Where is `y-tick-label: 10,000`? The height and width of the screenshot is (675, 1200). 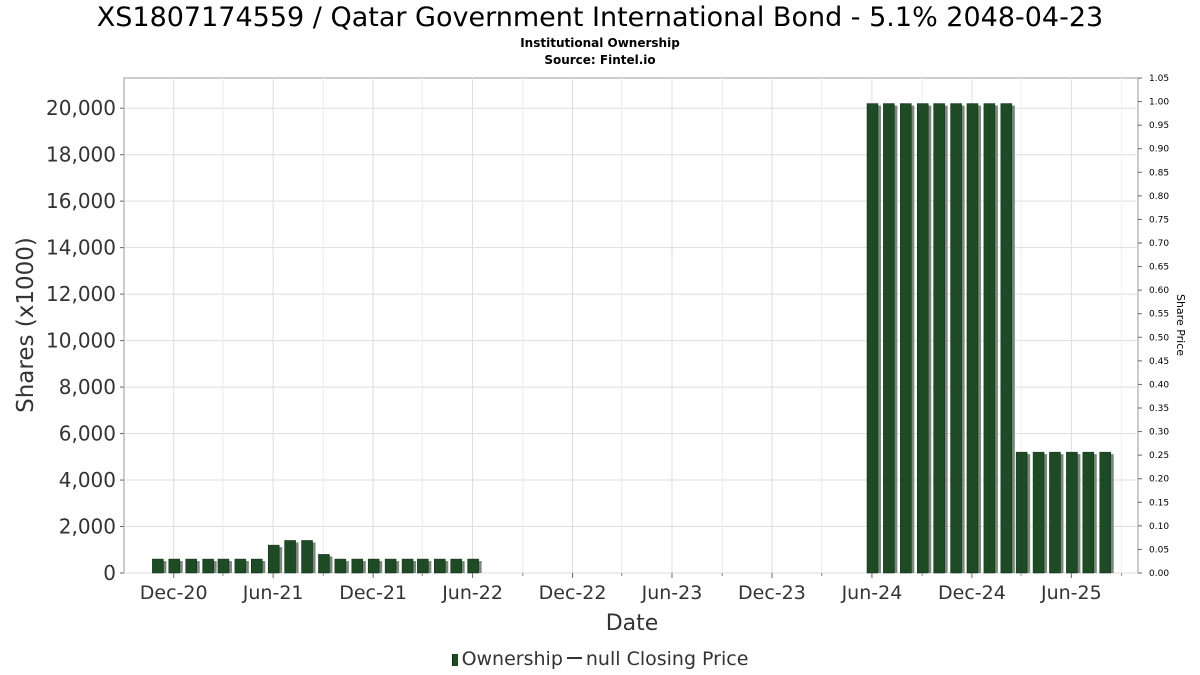
y-tick-label: 10,000 is located at coordinates (81, 341).